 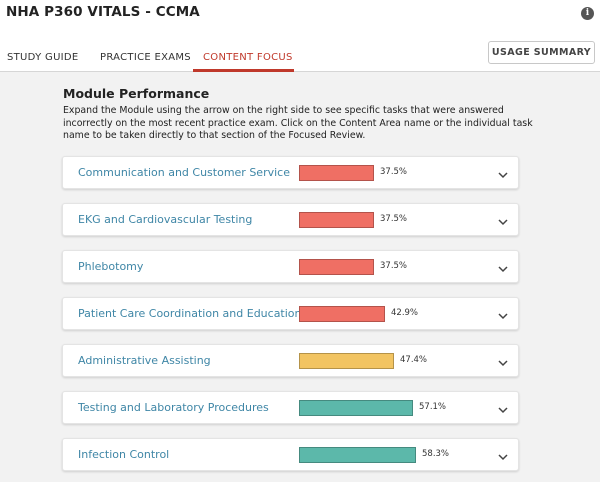 What do you see at coordinates (433, 407) in the screenshot?
I see `score-percent: 57.1%` at bounding box center [433, 407].